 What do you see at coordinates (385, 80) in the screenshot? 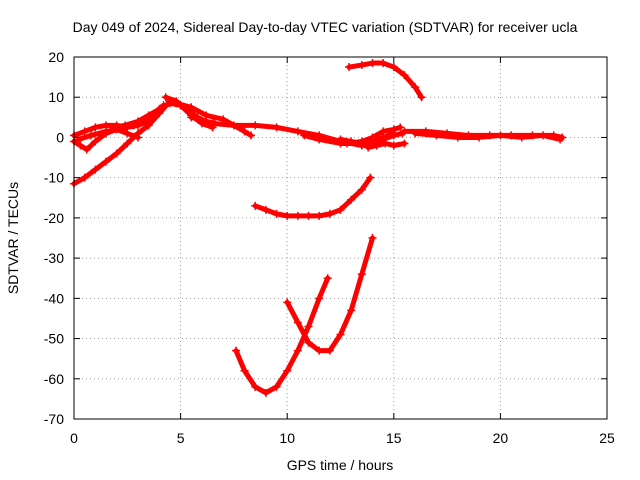
I see `series-arc-high` at bounding box center [385, 80].